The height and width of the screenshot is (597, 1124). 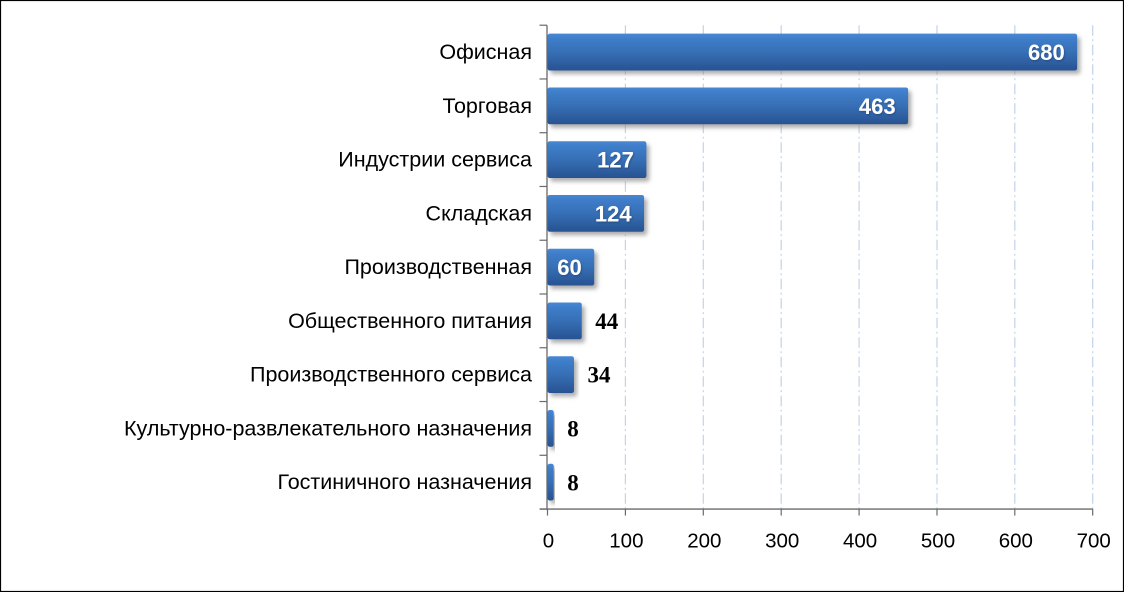 I want to click on svg-text: 680, so click(x=1046, y=52).